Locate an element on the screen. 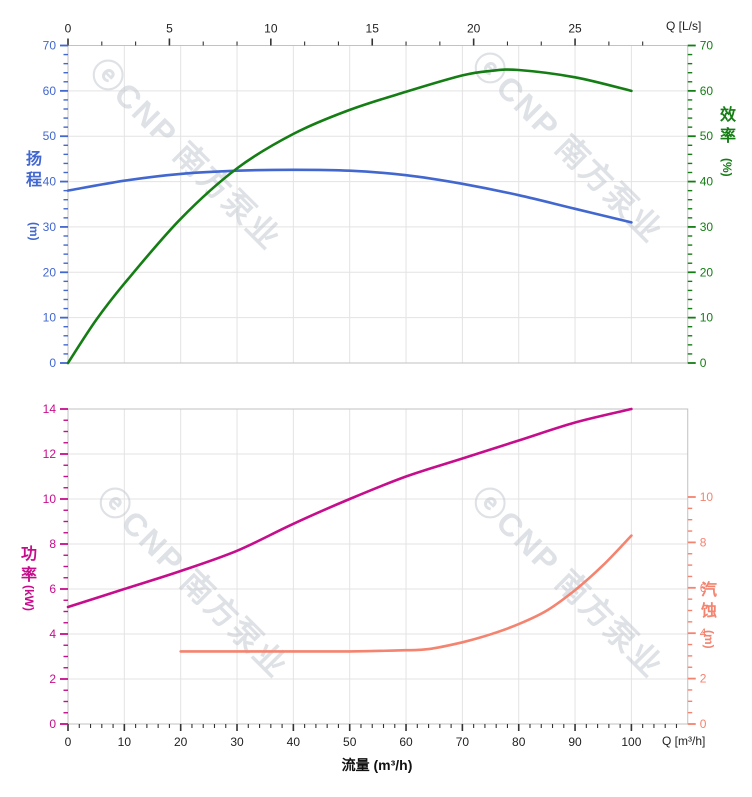 This screenshot has width=752, height=797. power-axis-unit: (kW) is located at coordinates (29, 598).